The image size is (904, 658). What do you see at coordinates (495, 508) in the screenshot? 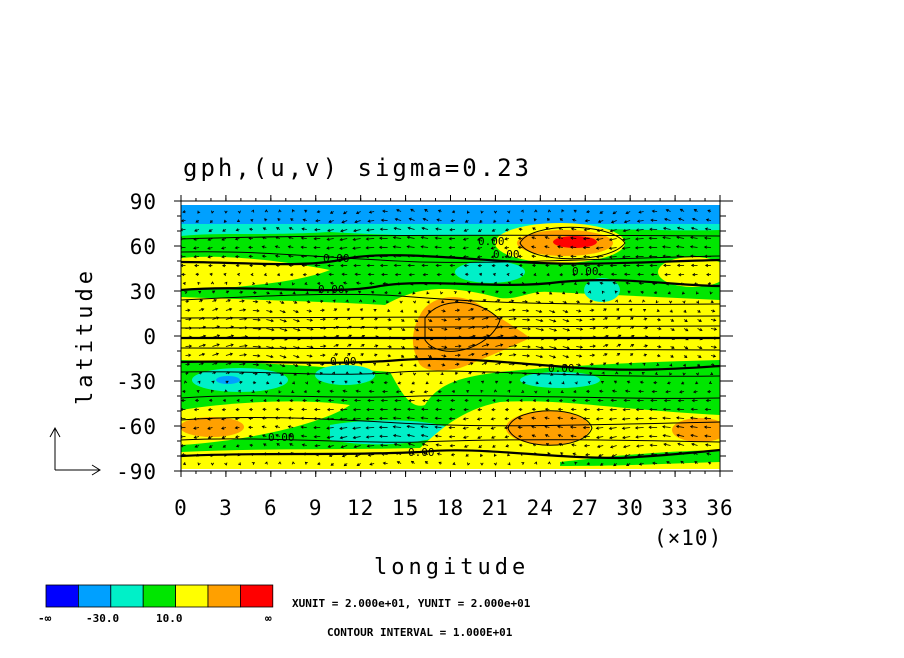
I see `x-tick-label: 21` at bounding box center [495, 508].